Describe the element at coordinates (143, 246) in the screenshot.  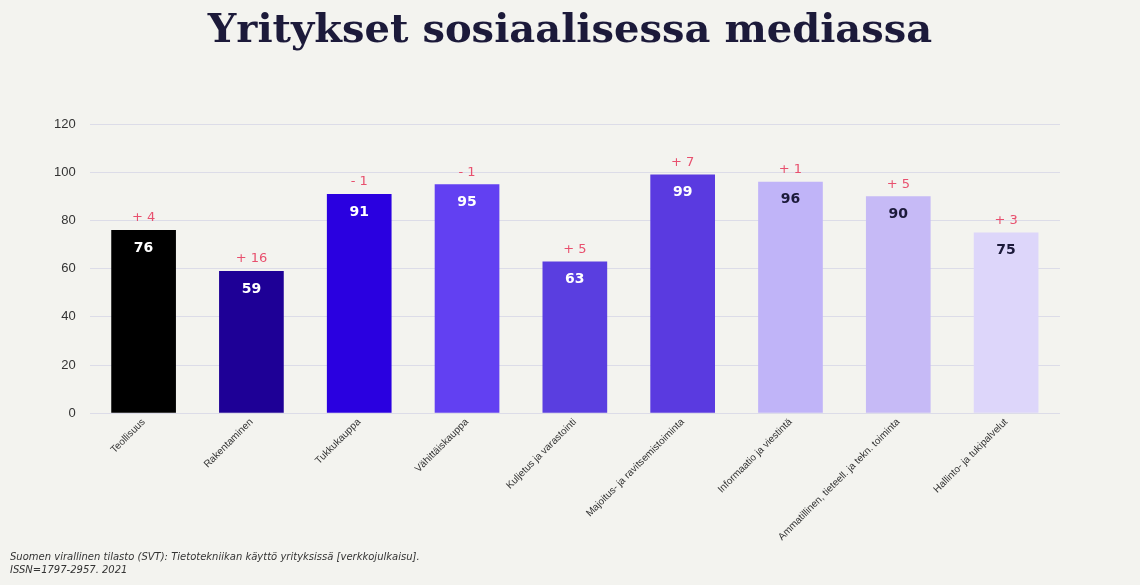
I see `data-label: 76` at that location.